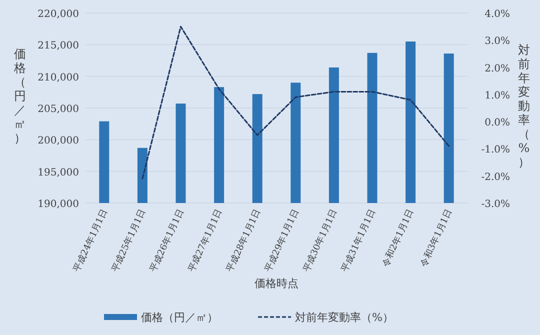 The height and width of the screenshot is (335, 540). What do you see at coordinates (179, 317) in the screenshot?
I see `legend-label: 価格（円／㎡）` at bounding box center [179, 317].